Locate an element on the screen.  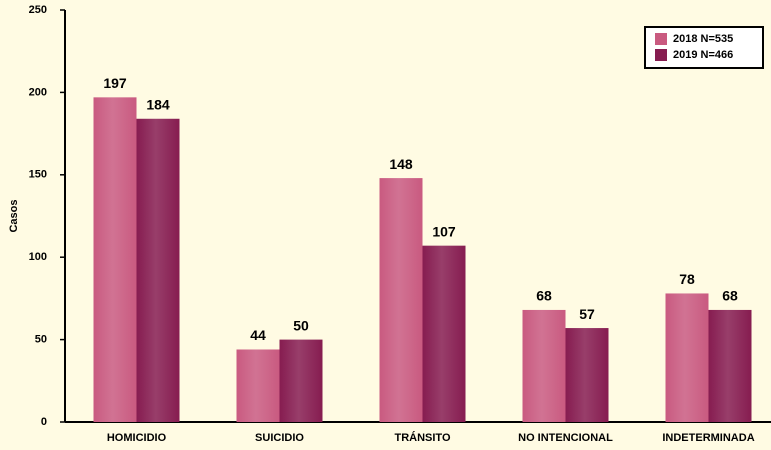
data-label: 107 is located at coordinates (444, 231).